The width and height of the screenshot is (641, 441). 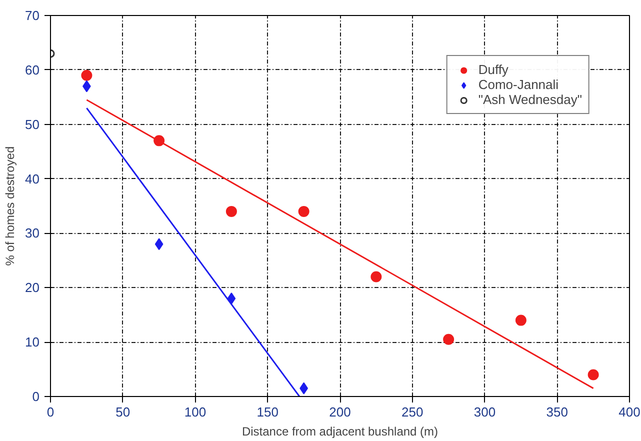 I want to click on x-tick-label: 100, so click(x=195, y=412).